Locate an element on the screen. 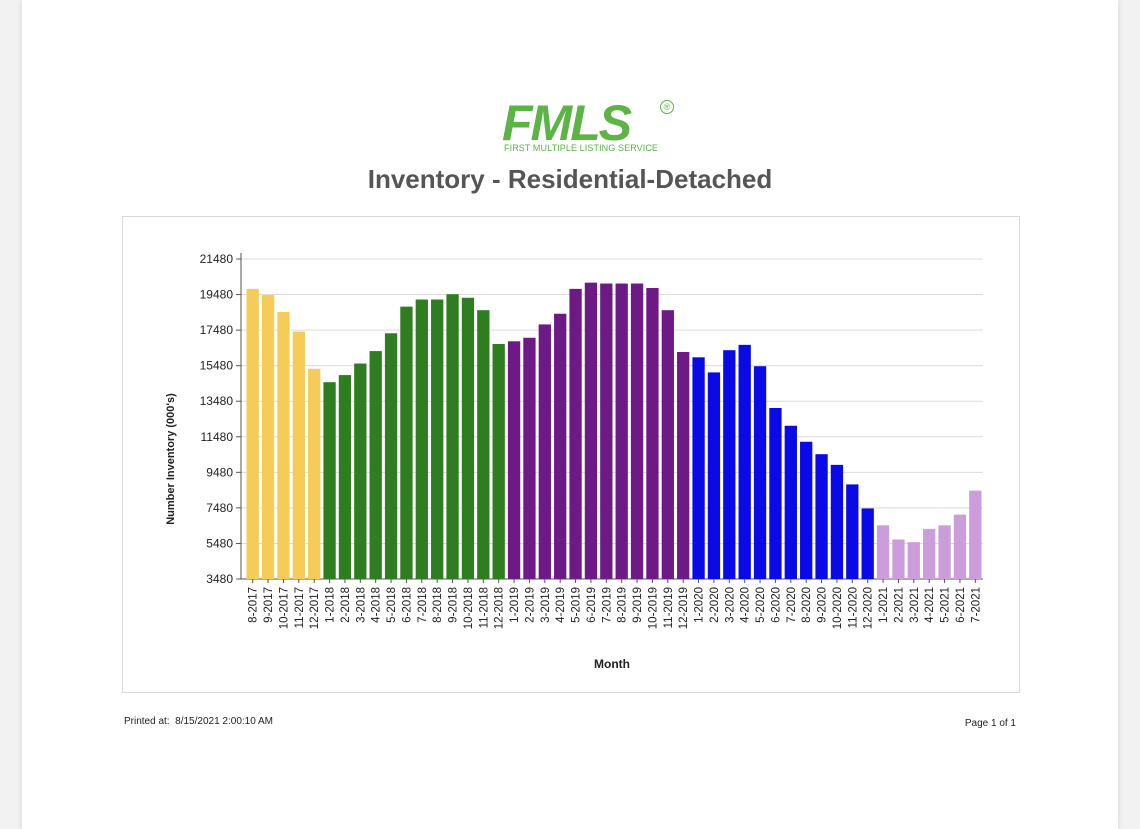  x-tick-label: 5-2019 is located at coordinates (577, 605).